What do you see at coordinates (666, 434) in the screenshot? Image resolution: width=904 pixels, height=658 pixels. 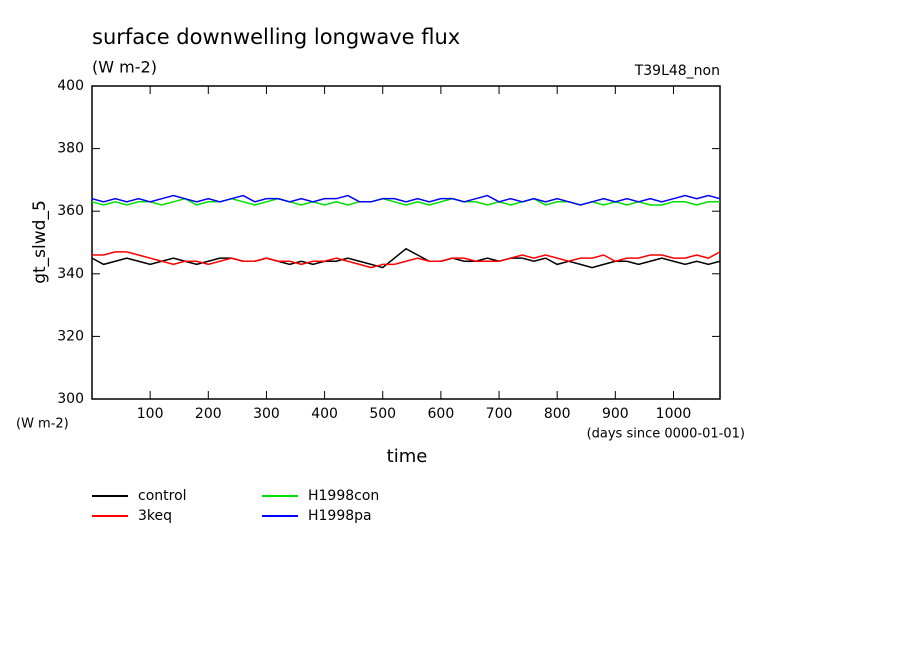 I see `x-unit-label: (days since 0000-01-01)` at bounding box center [666, 434].